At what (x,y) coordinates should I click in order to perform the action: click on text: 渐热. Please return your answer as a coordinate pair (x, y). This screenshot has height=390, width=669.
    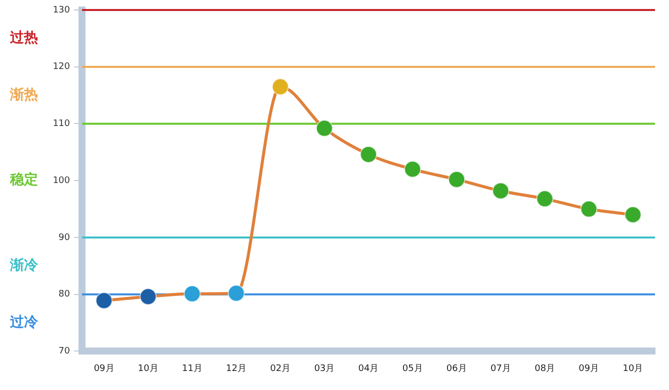
    Looking at the image, I should click on (23, 94).